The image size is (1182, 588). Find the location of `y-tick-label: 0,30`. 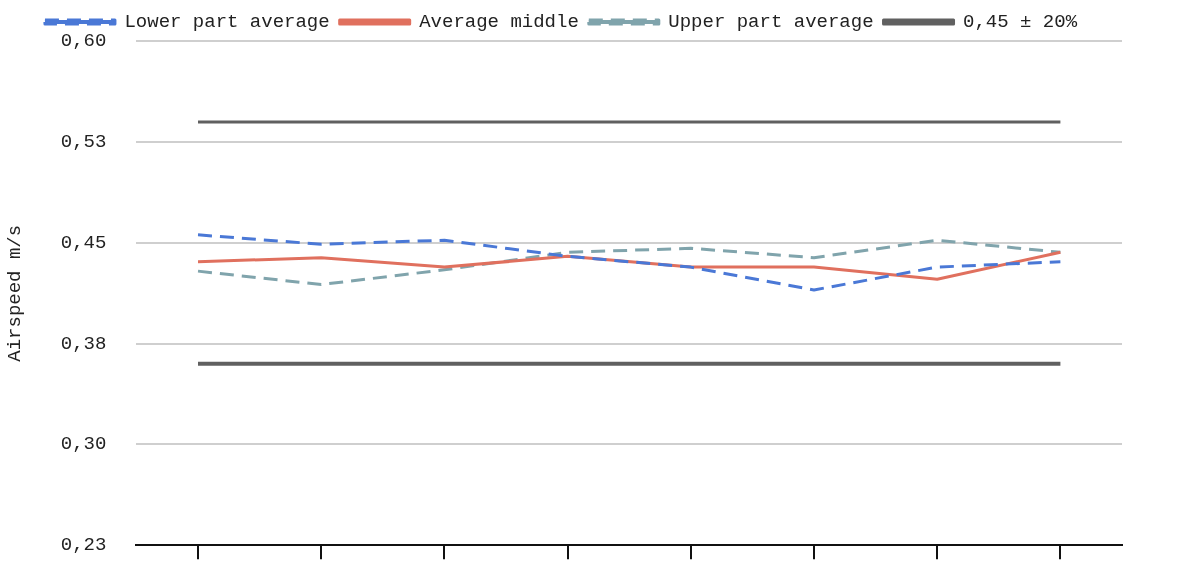

y-tick-label: 0,30 is located at coordinates (83, 444).